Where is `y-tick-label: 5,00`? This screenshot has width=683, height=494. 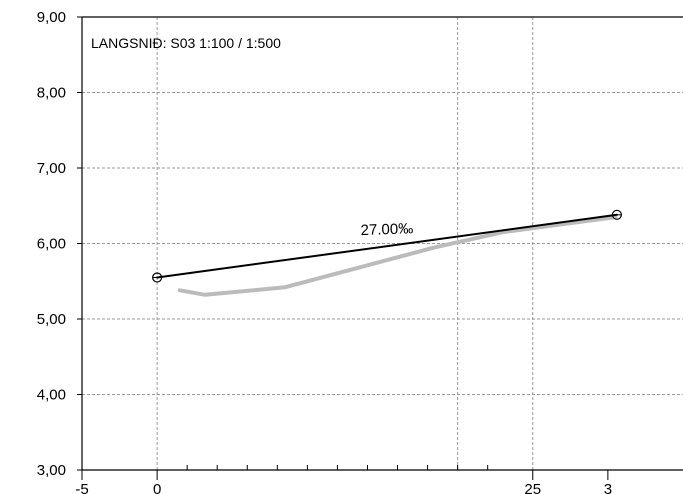
y-tick-label: 5,00 is located at coordinates (51, 319).